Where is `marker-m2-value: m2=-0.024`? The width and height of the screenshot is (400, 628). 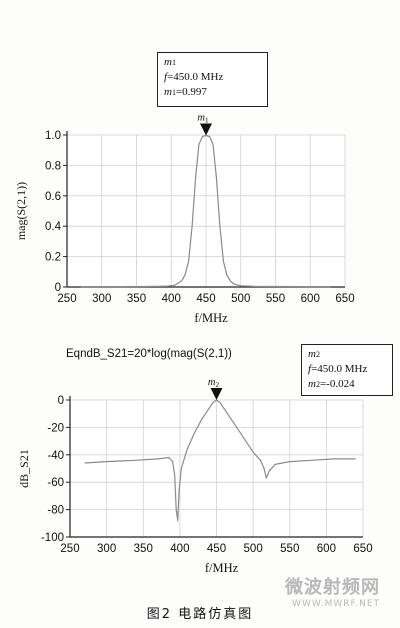 marker-m2-value: m2=-0.024 is located at coordinates (331, 384).